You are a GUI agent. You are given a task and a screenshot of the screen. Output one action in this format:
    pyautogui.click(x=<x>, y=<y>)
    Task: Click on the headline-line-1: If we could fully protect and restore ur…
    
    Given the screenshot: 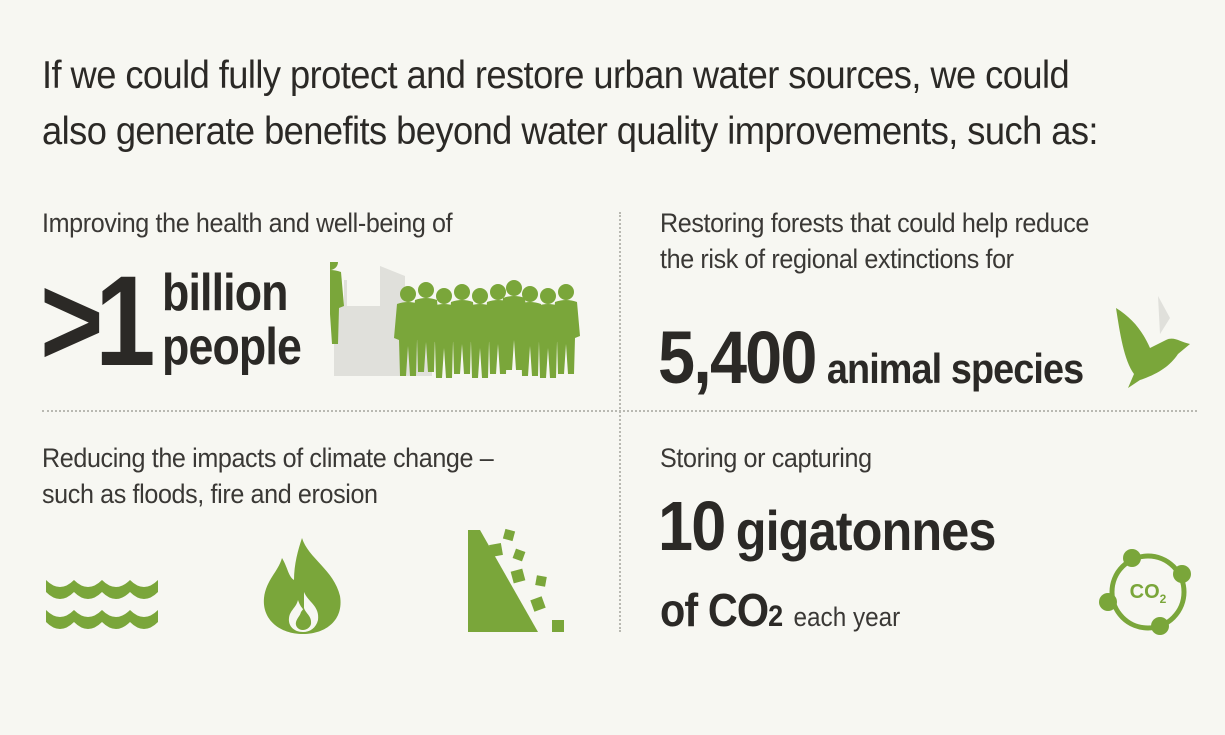 What is the action you would take?
    pyautogui.click(x=556, y=75)
    